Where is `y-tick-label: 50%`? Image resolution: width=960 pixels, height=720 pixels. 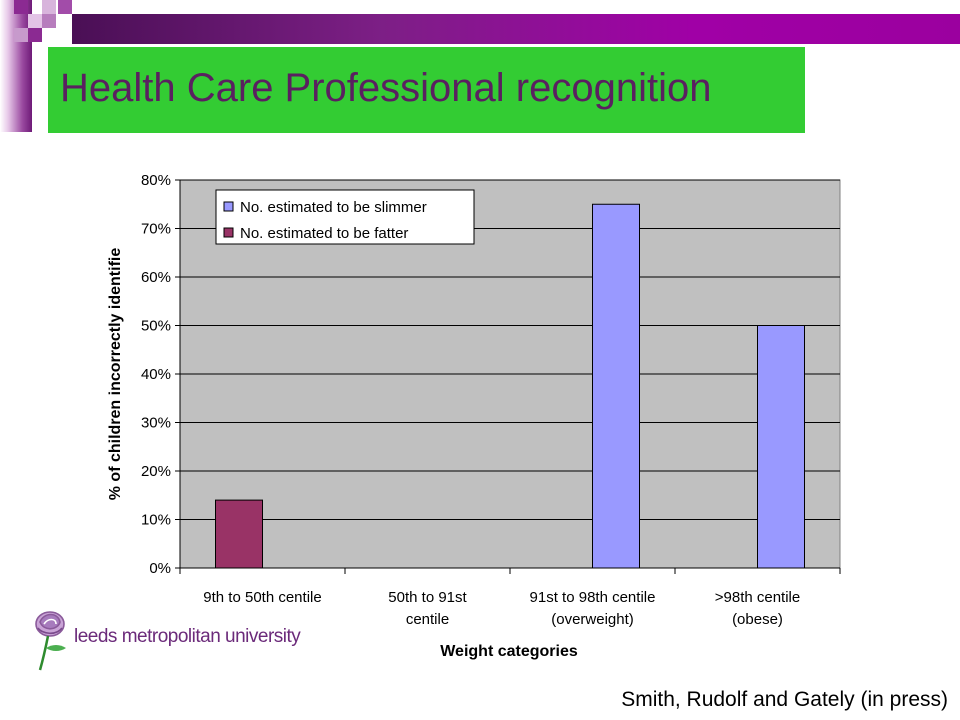 y-tick-label: 50% is located at coordinates (156, 326).